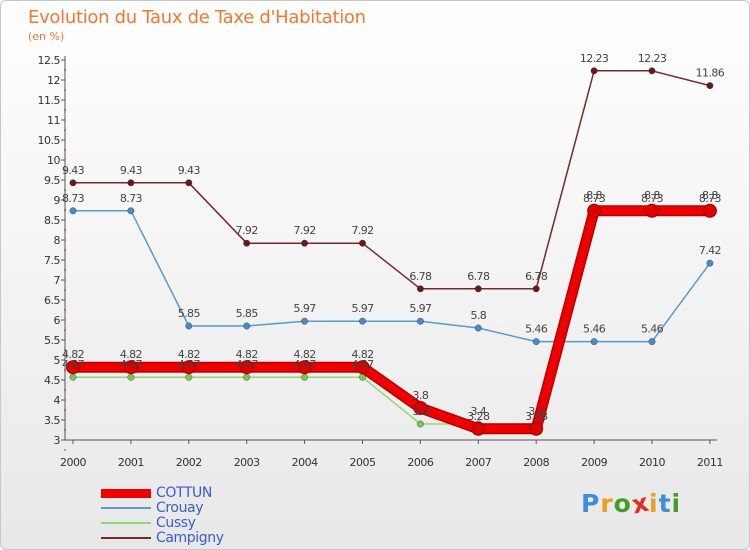 Image resolution: width=750 pixels, height=550 pixels. I want to click on logo-letter: r, so click(607, 503).